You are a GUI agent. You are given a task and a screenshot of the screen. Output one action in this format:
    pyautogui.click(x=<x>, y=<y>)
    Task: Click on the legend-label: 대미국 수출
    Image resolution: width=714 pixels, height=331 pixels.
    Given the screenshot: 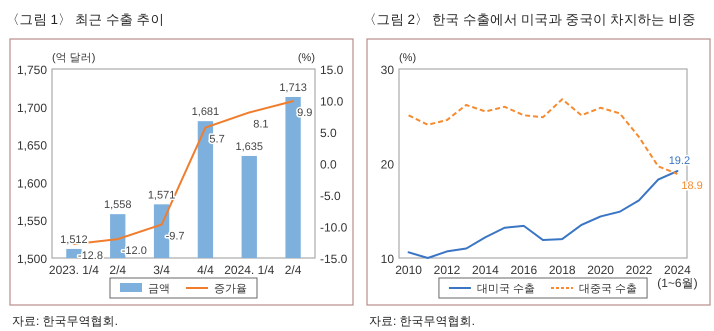 What is the action you would take?
    pyautogui.click(x=505, y=289)
    